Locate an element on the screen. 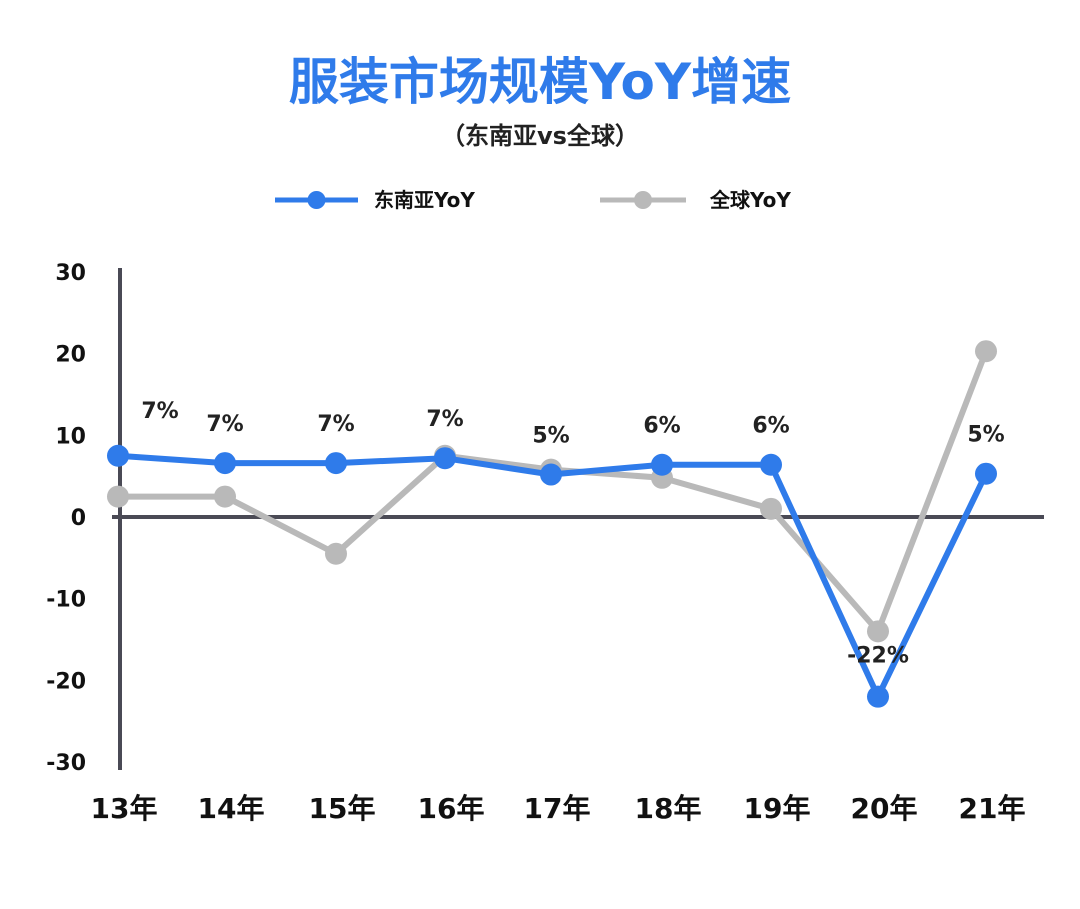  x-tick-label: 19年 is located at coordinates (777, 808).